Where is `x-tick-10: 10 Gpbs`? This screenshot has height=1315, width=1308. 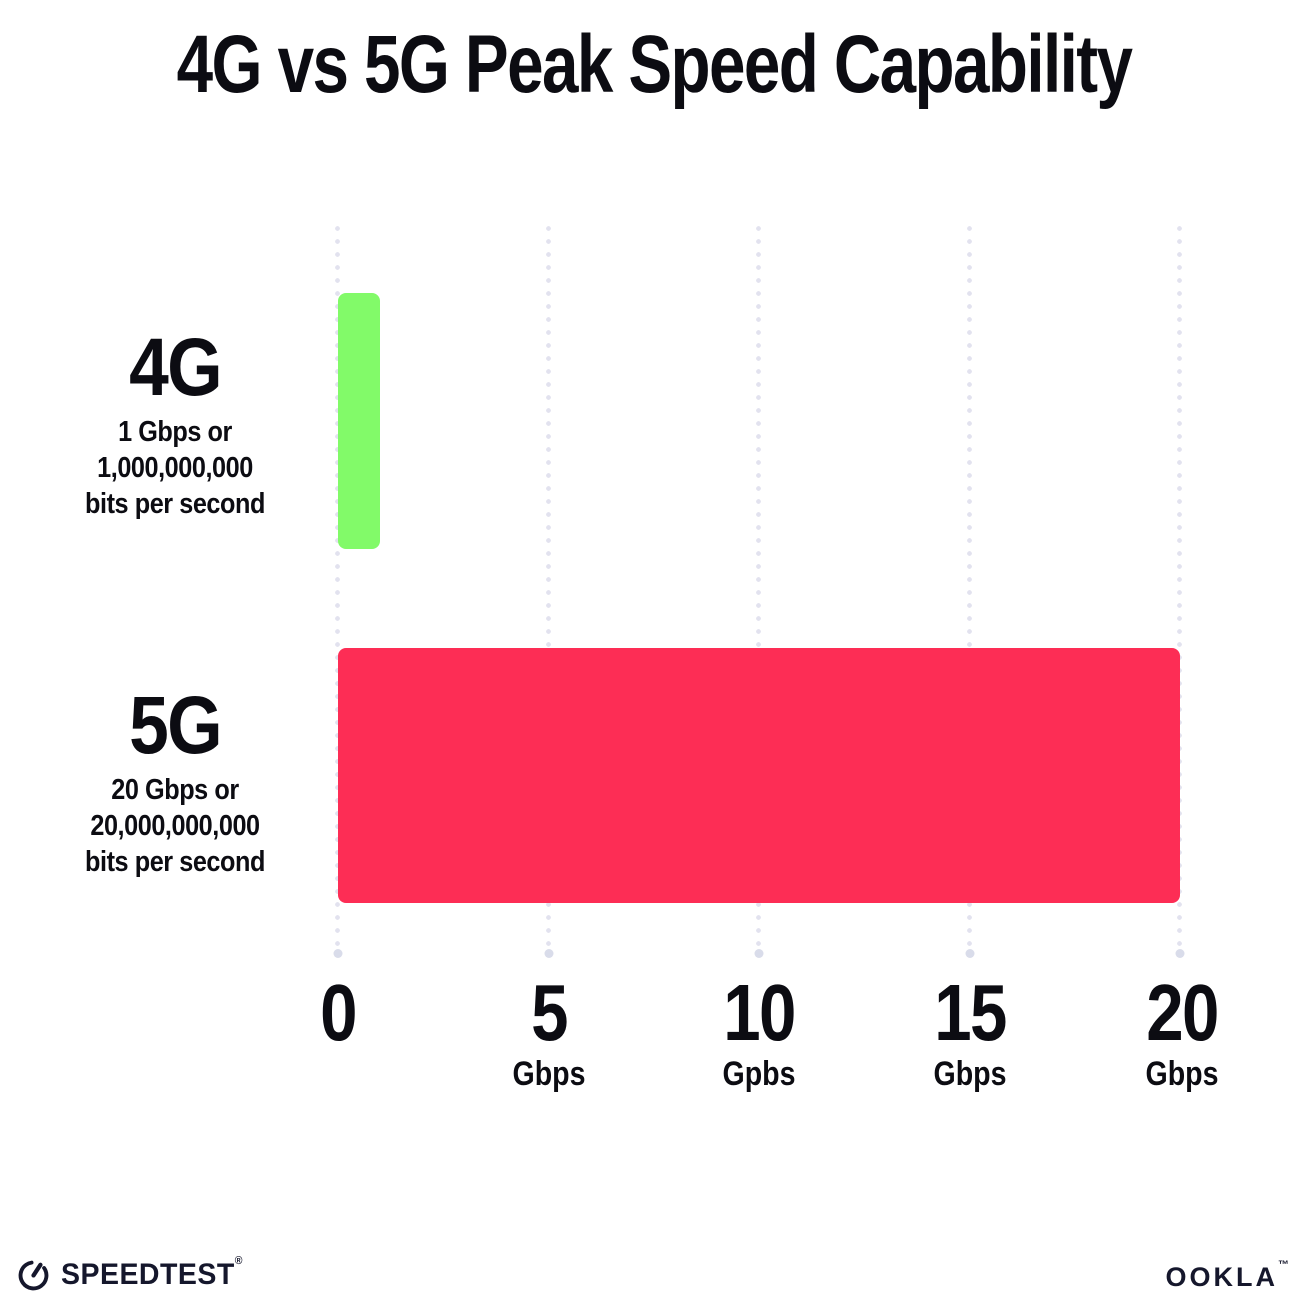
x-tick-10: 10 Gpbs is located at coordinates (759, 1030).